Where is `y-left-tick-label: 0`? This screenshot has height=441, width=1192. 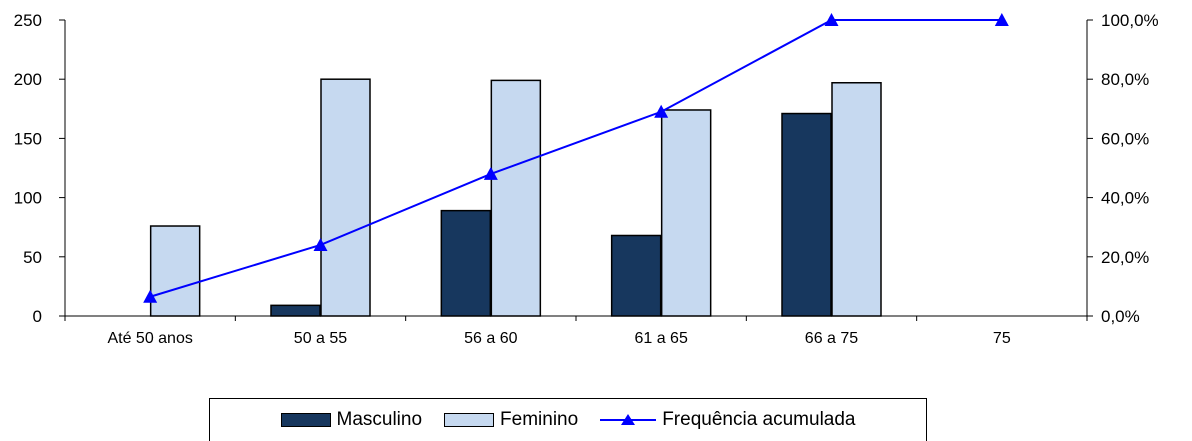 y-left-tick-label: 0 is located at coordinates (37, 316).